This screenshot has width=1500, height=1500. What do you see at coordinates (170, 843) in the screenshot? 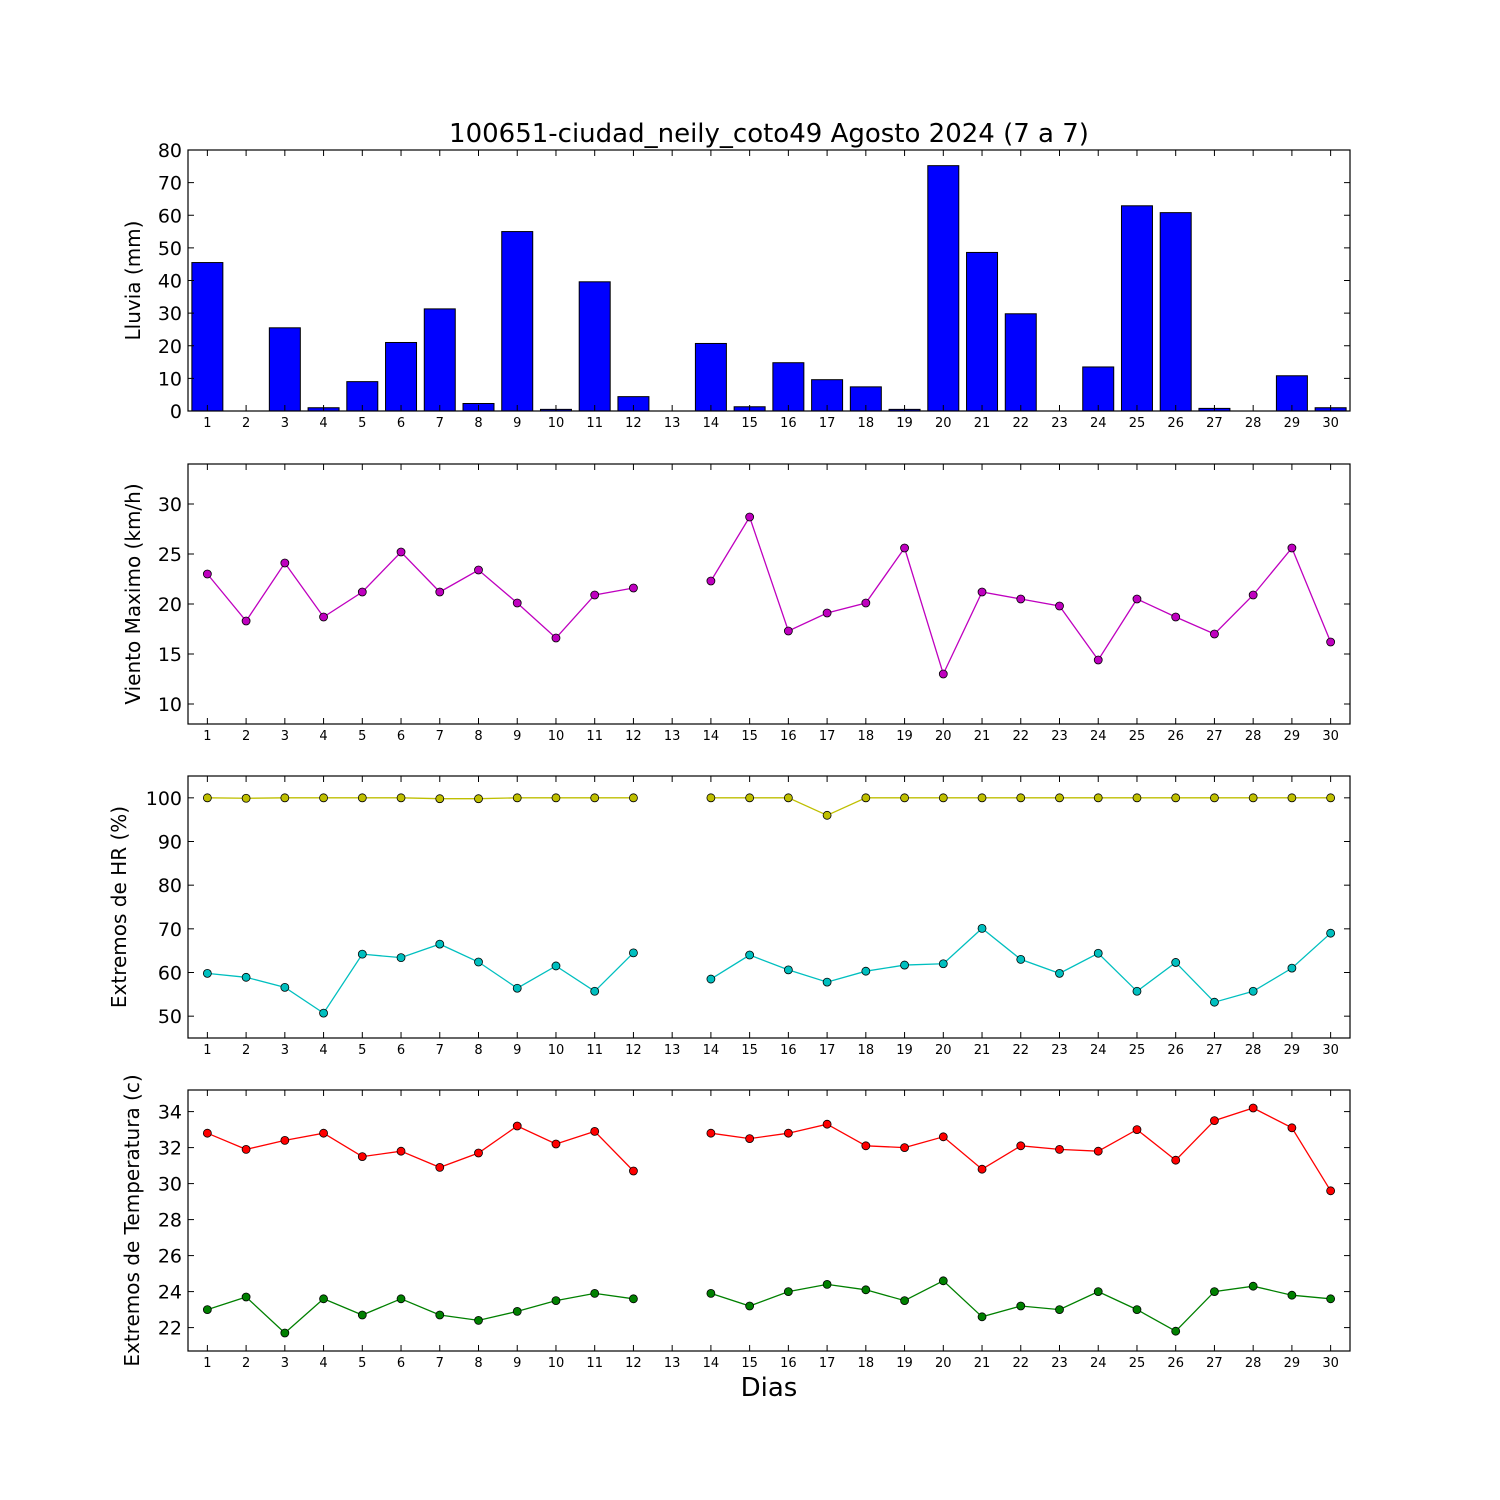
I see `y-tick-label: 90` at bounding box center [170, 843].